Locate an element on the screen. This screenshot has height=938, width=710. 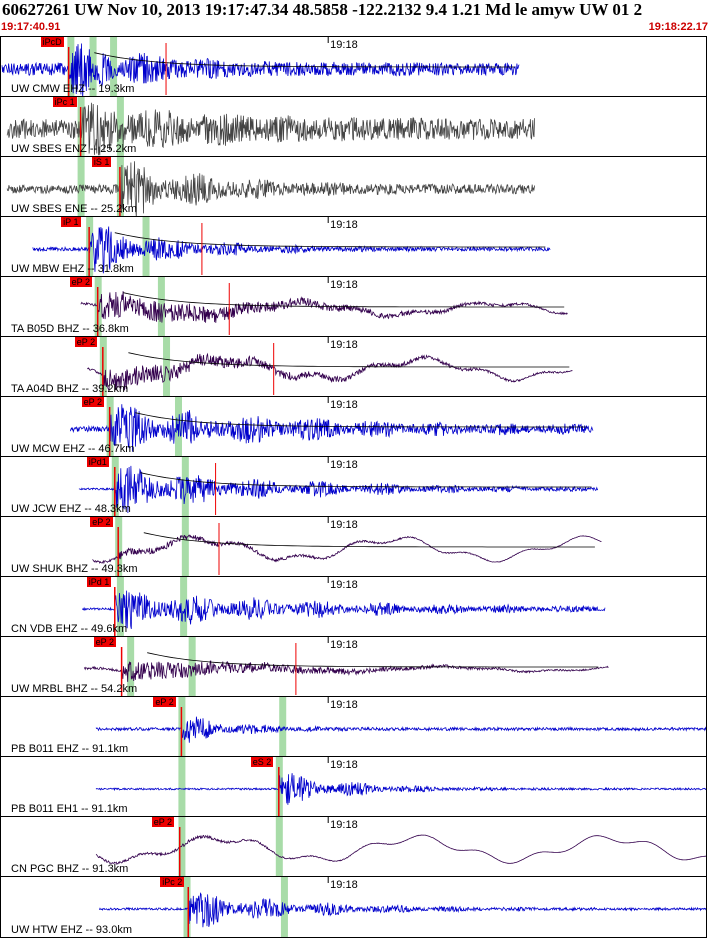
trace-panel: eP 2 19:18 UW MCW EHZ -- 46.7km is located at coordinates (353, 426).